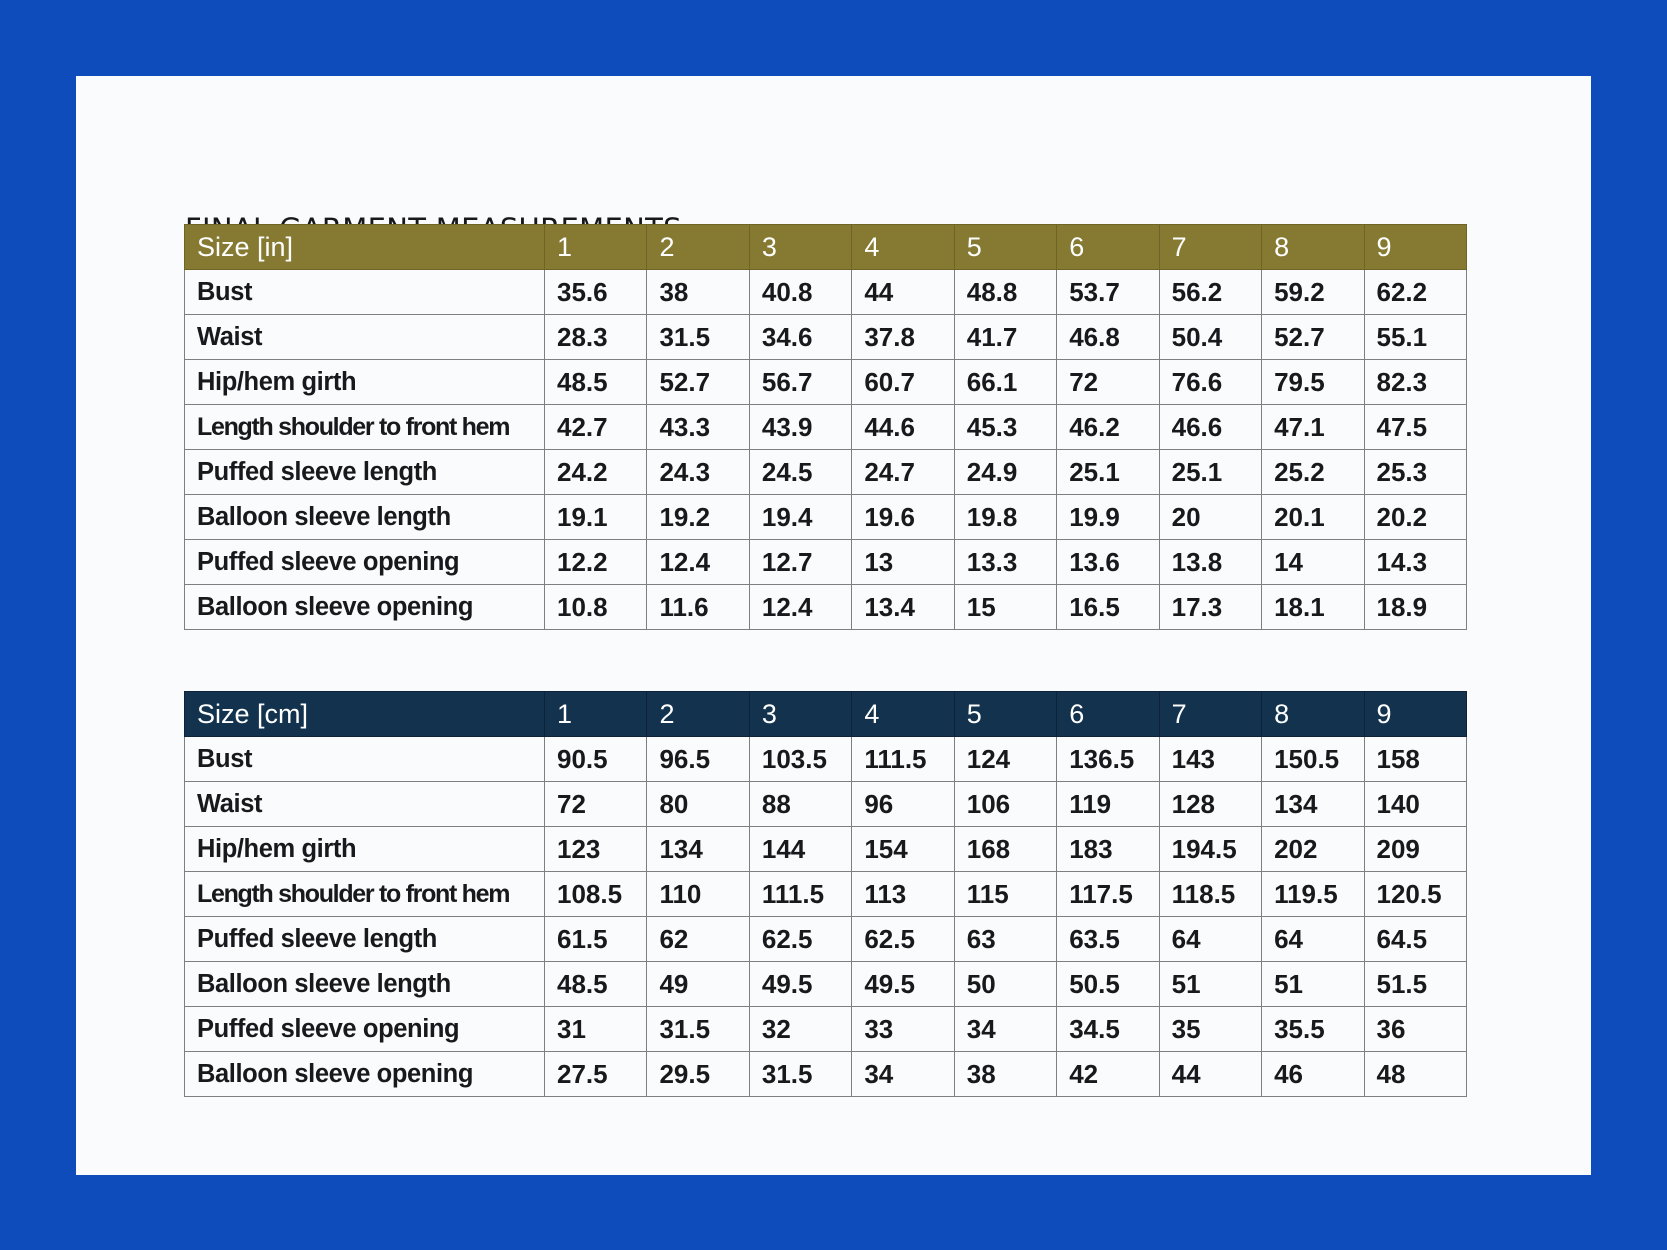  I want to click on measurement-cell: 24.3, so click(698, 472).